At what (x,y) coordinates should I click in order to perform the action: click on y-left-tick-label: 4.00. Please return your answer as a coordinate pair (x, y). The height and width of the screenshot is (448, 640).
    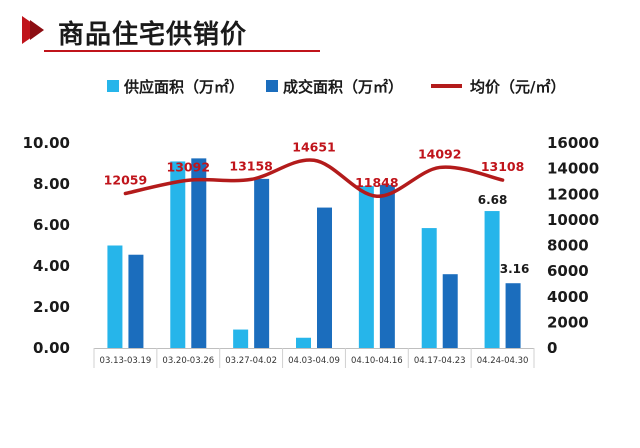
    Looking at the image, I should click on (51, 266).